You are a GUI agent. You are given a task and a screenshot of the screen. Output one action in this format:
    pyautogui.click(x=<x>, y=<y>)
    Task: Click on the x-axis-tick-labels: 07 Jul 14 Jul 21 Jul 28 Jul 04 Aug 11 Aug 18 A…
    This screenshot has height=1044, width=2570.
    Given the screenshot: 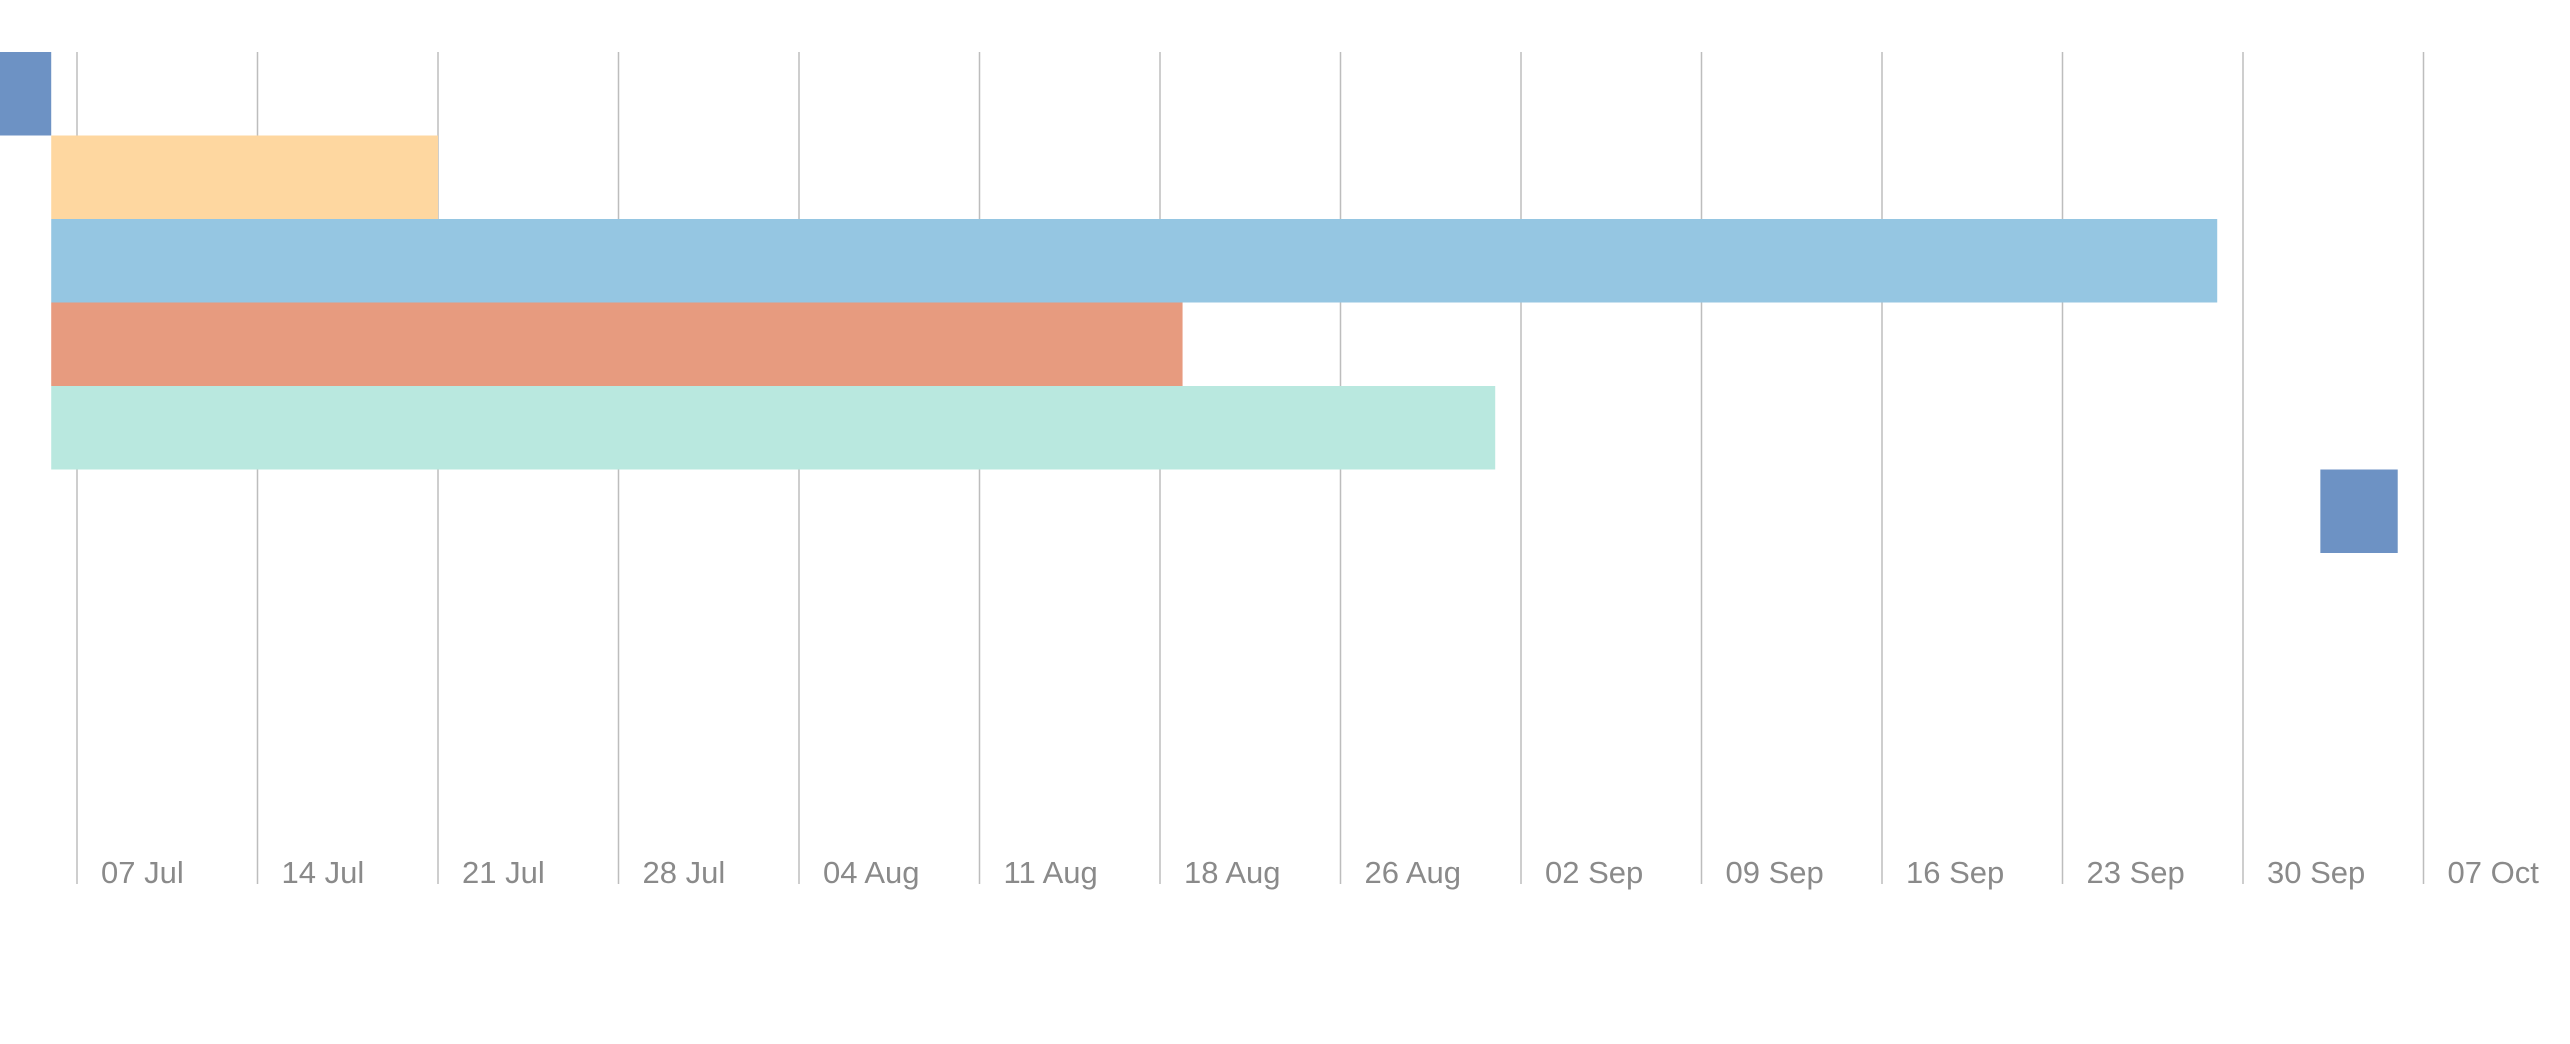 What is the action you would take?
    pyautogui.click(x=1320, y=872)
    